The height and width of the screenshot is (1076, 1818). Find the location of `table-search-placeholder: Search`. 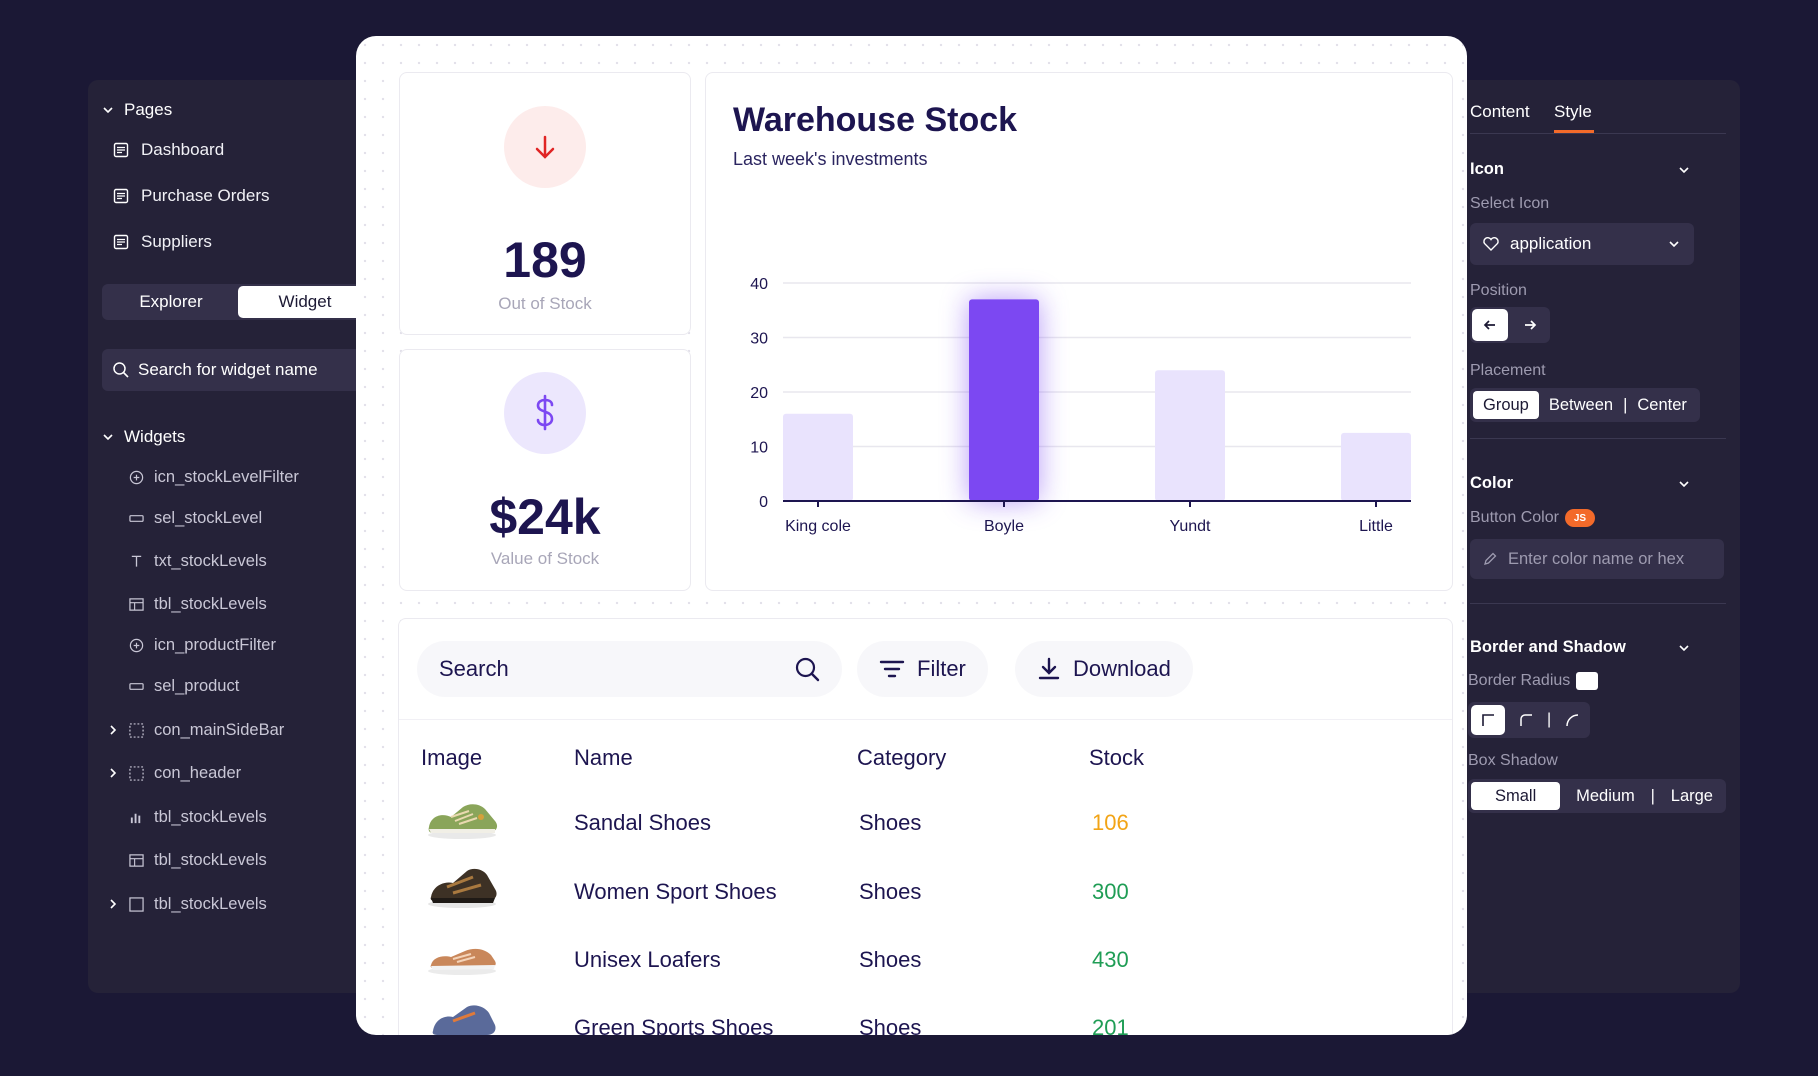

table-search-placeholder: Search is located at coordinates (474, 668).